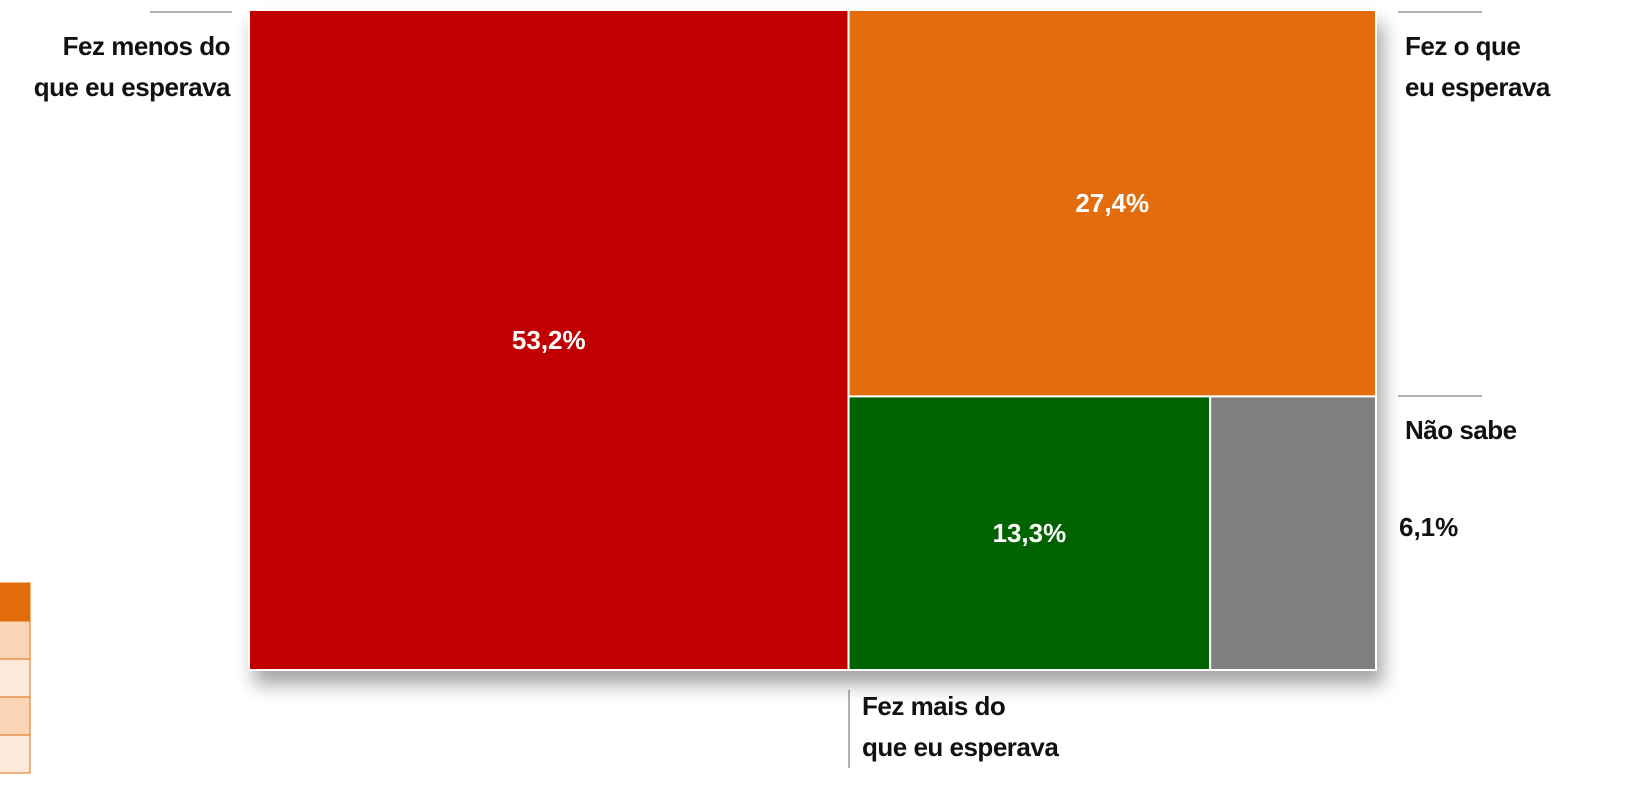 Image resolution: width=1632 pixels, height=798 pixels. I want to click on value-label: 27,4%, so click(1112, 202).